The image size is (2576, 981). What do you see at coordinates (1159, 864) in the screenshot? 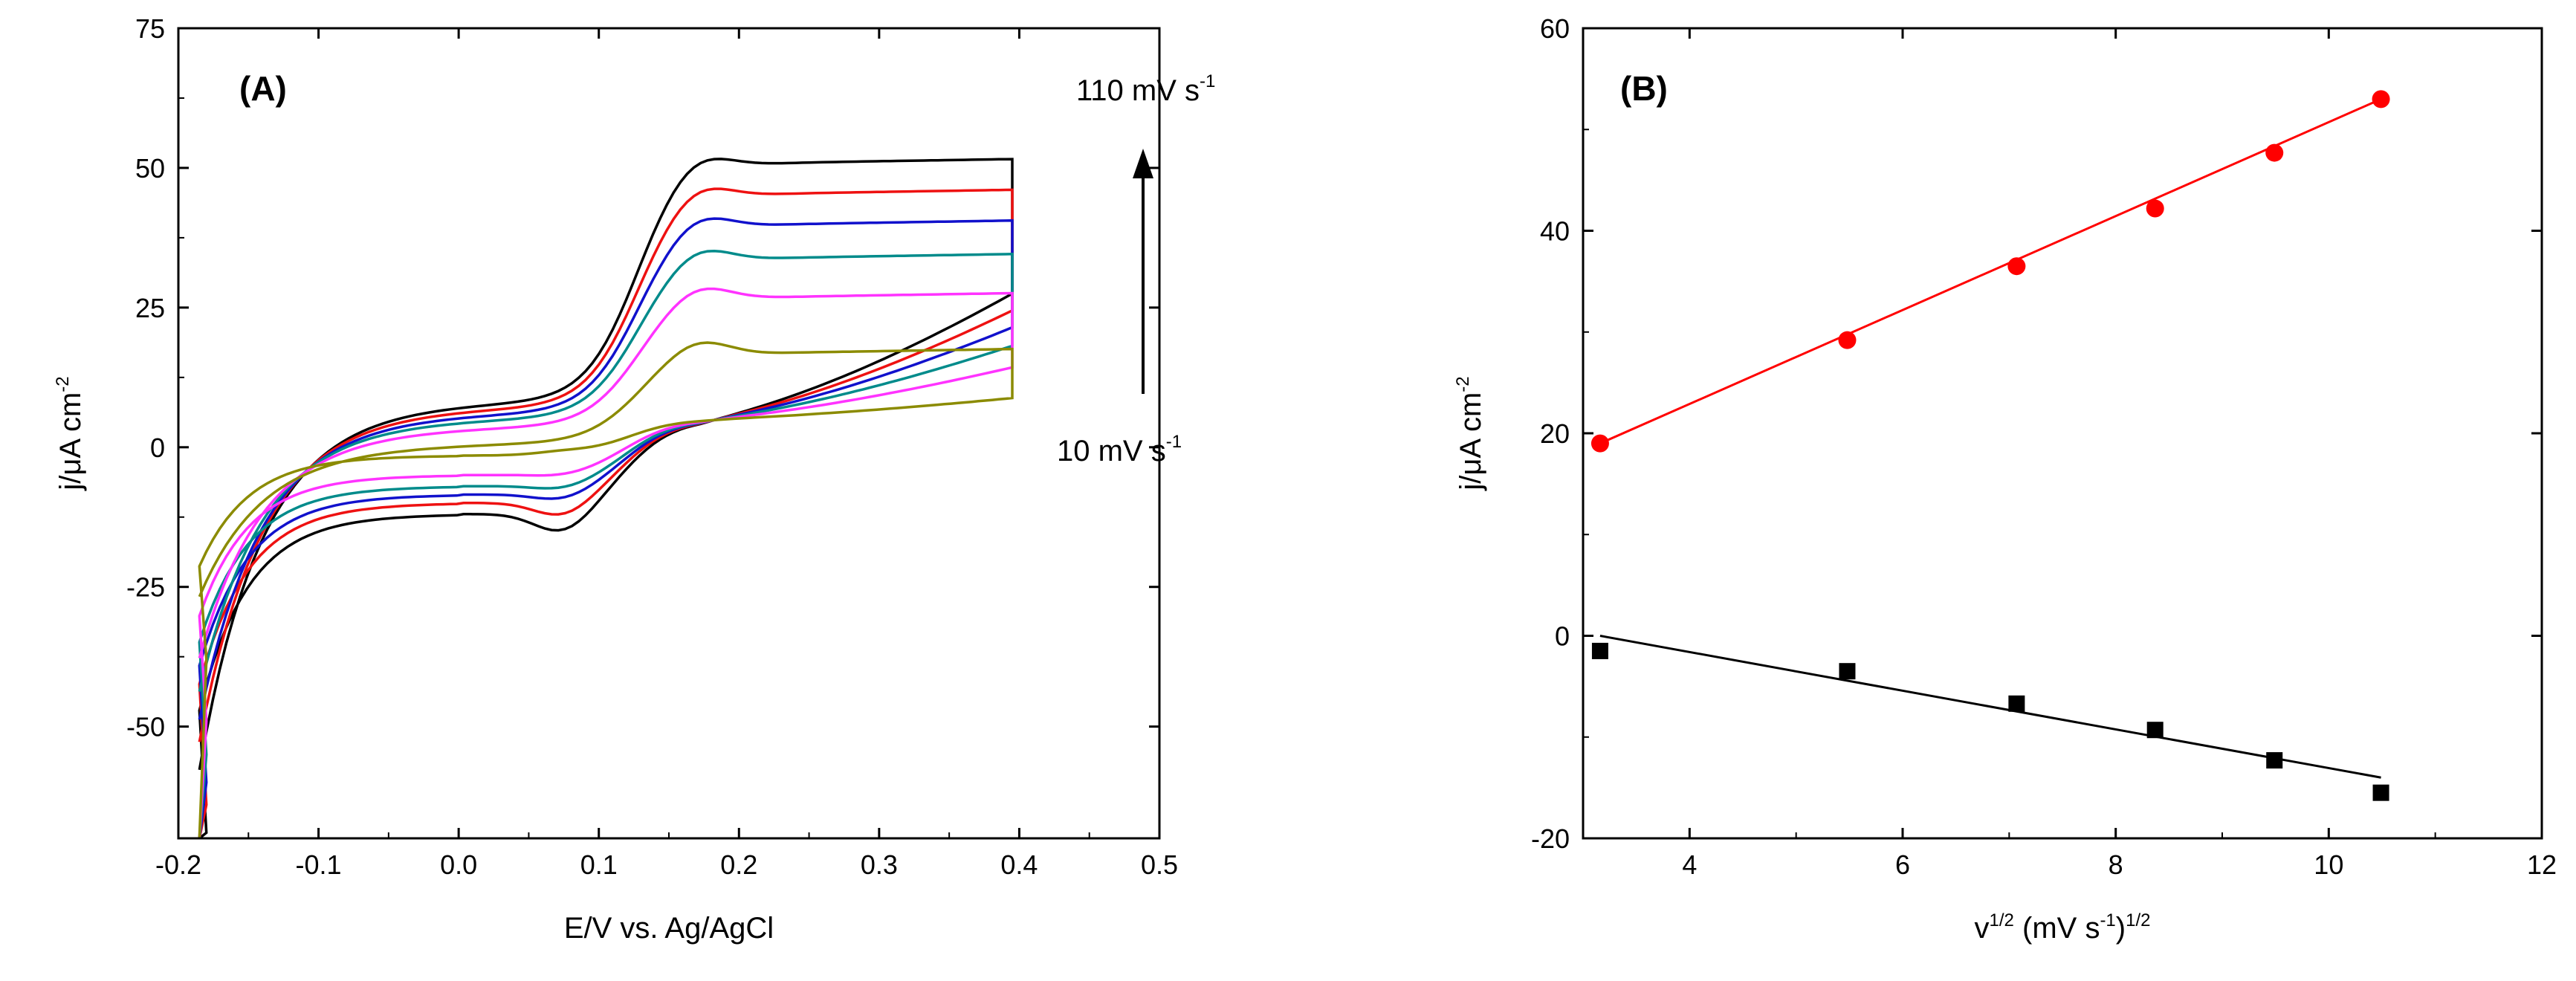
I see `x-tick-label: 0.5` at bounding box center [1159, 864].